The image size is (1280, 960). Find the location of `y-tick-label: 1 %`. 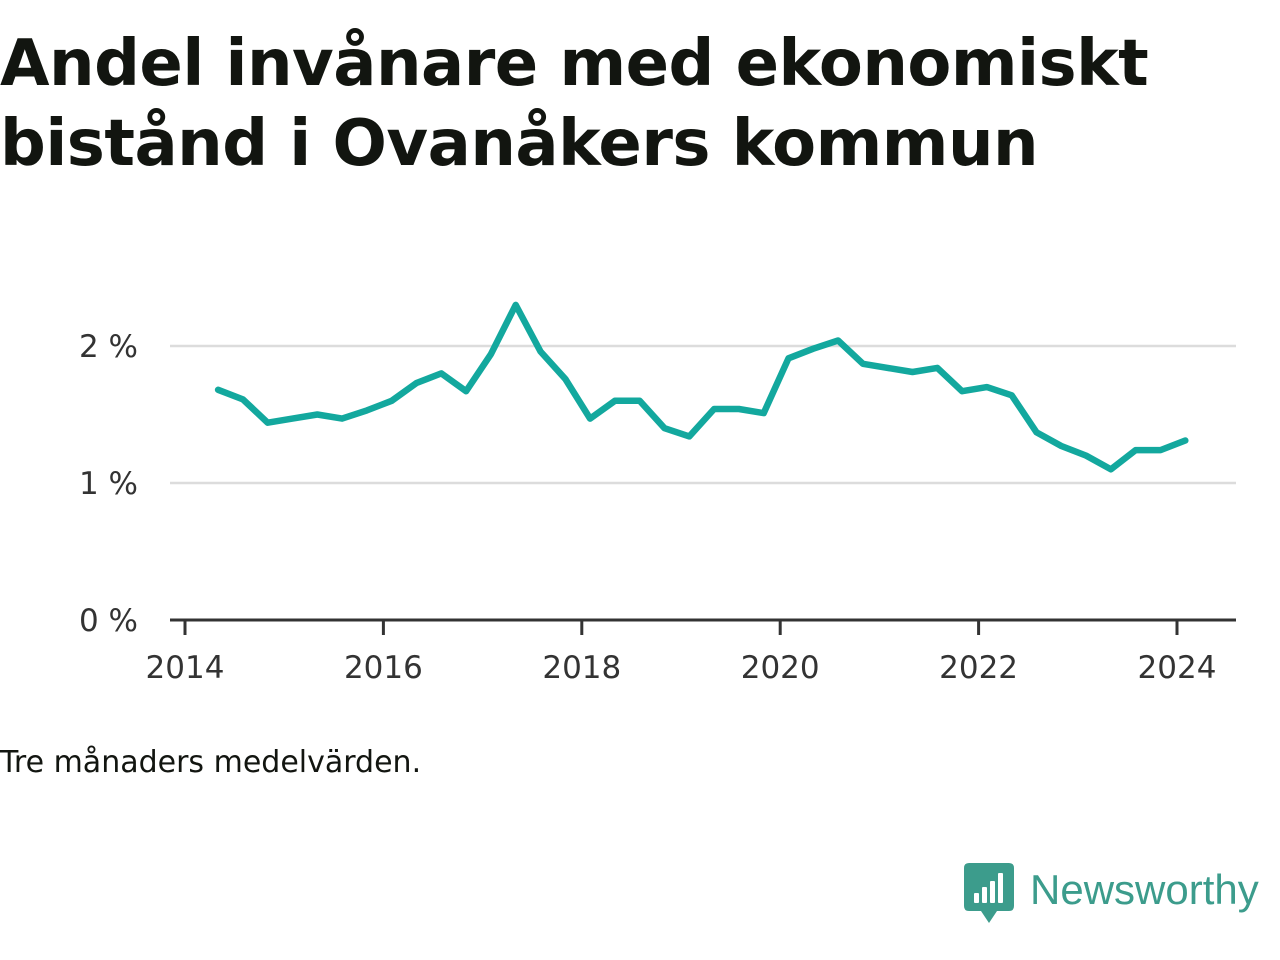

y-tick-label: 1 % is located at coordinates (108, 484).